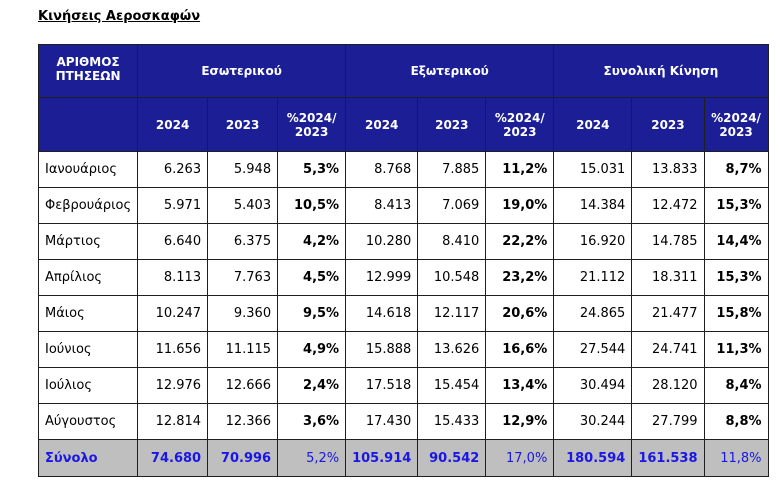  I want to click on value-cell: 15.454, so click(452, 385).